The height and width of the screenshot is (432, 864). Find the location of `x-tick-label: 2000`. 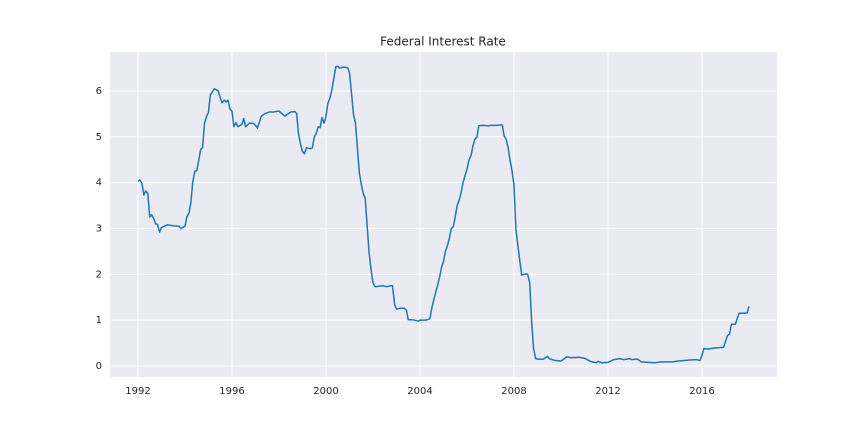

x-tick-label: 2000 is located at coordinates (325, 391).